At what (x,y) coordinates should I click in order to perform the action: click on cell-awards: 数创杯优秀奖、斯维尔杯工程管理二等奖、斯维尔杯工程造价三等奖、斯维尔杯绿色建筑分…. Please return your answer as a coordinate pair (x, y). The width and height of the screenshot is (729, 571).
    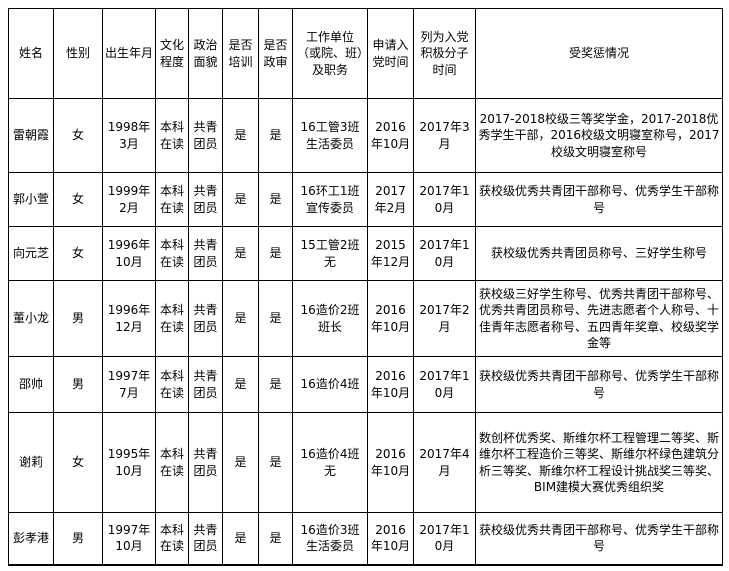
    Looking at the image, I should click on (599, 462).